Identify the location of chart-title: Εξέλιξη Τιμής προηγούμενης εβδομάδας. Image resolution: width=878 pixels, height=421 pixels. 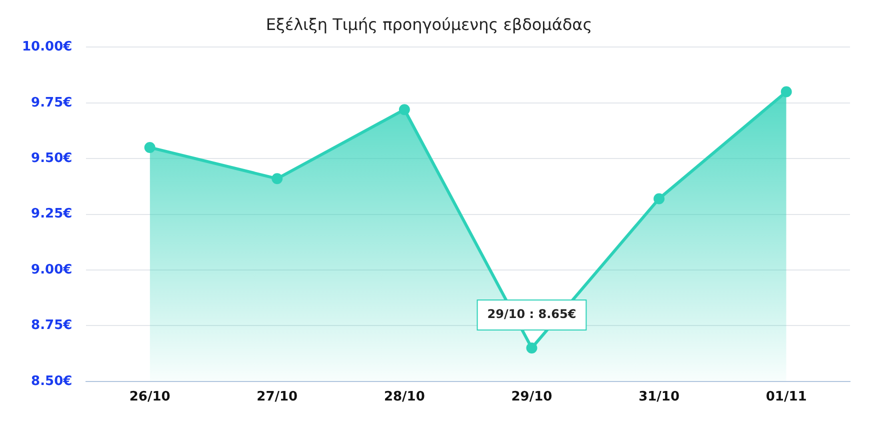
(429, 24).